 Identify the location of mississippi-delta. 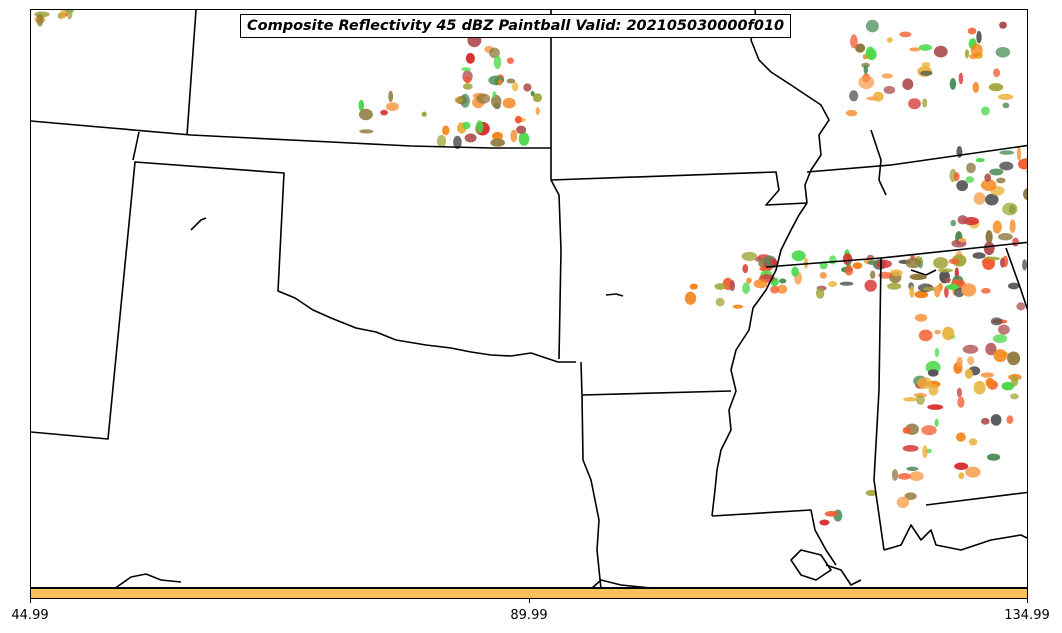
(843, 575).